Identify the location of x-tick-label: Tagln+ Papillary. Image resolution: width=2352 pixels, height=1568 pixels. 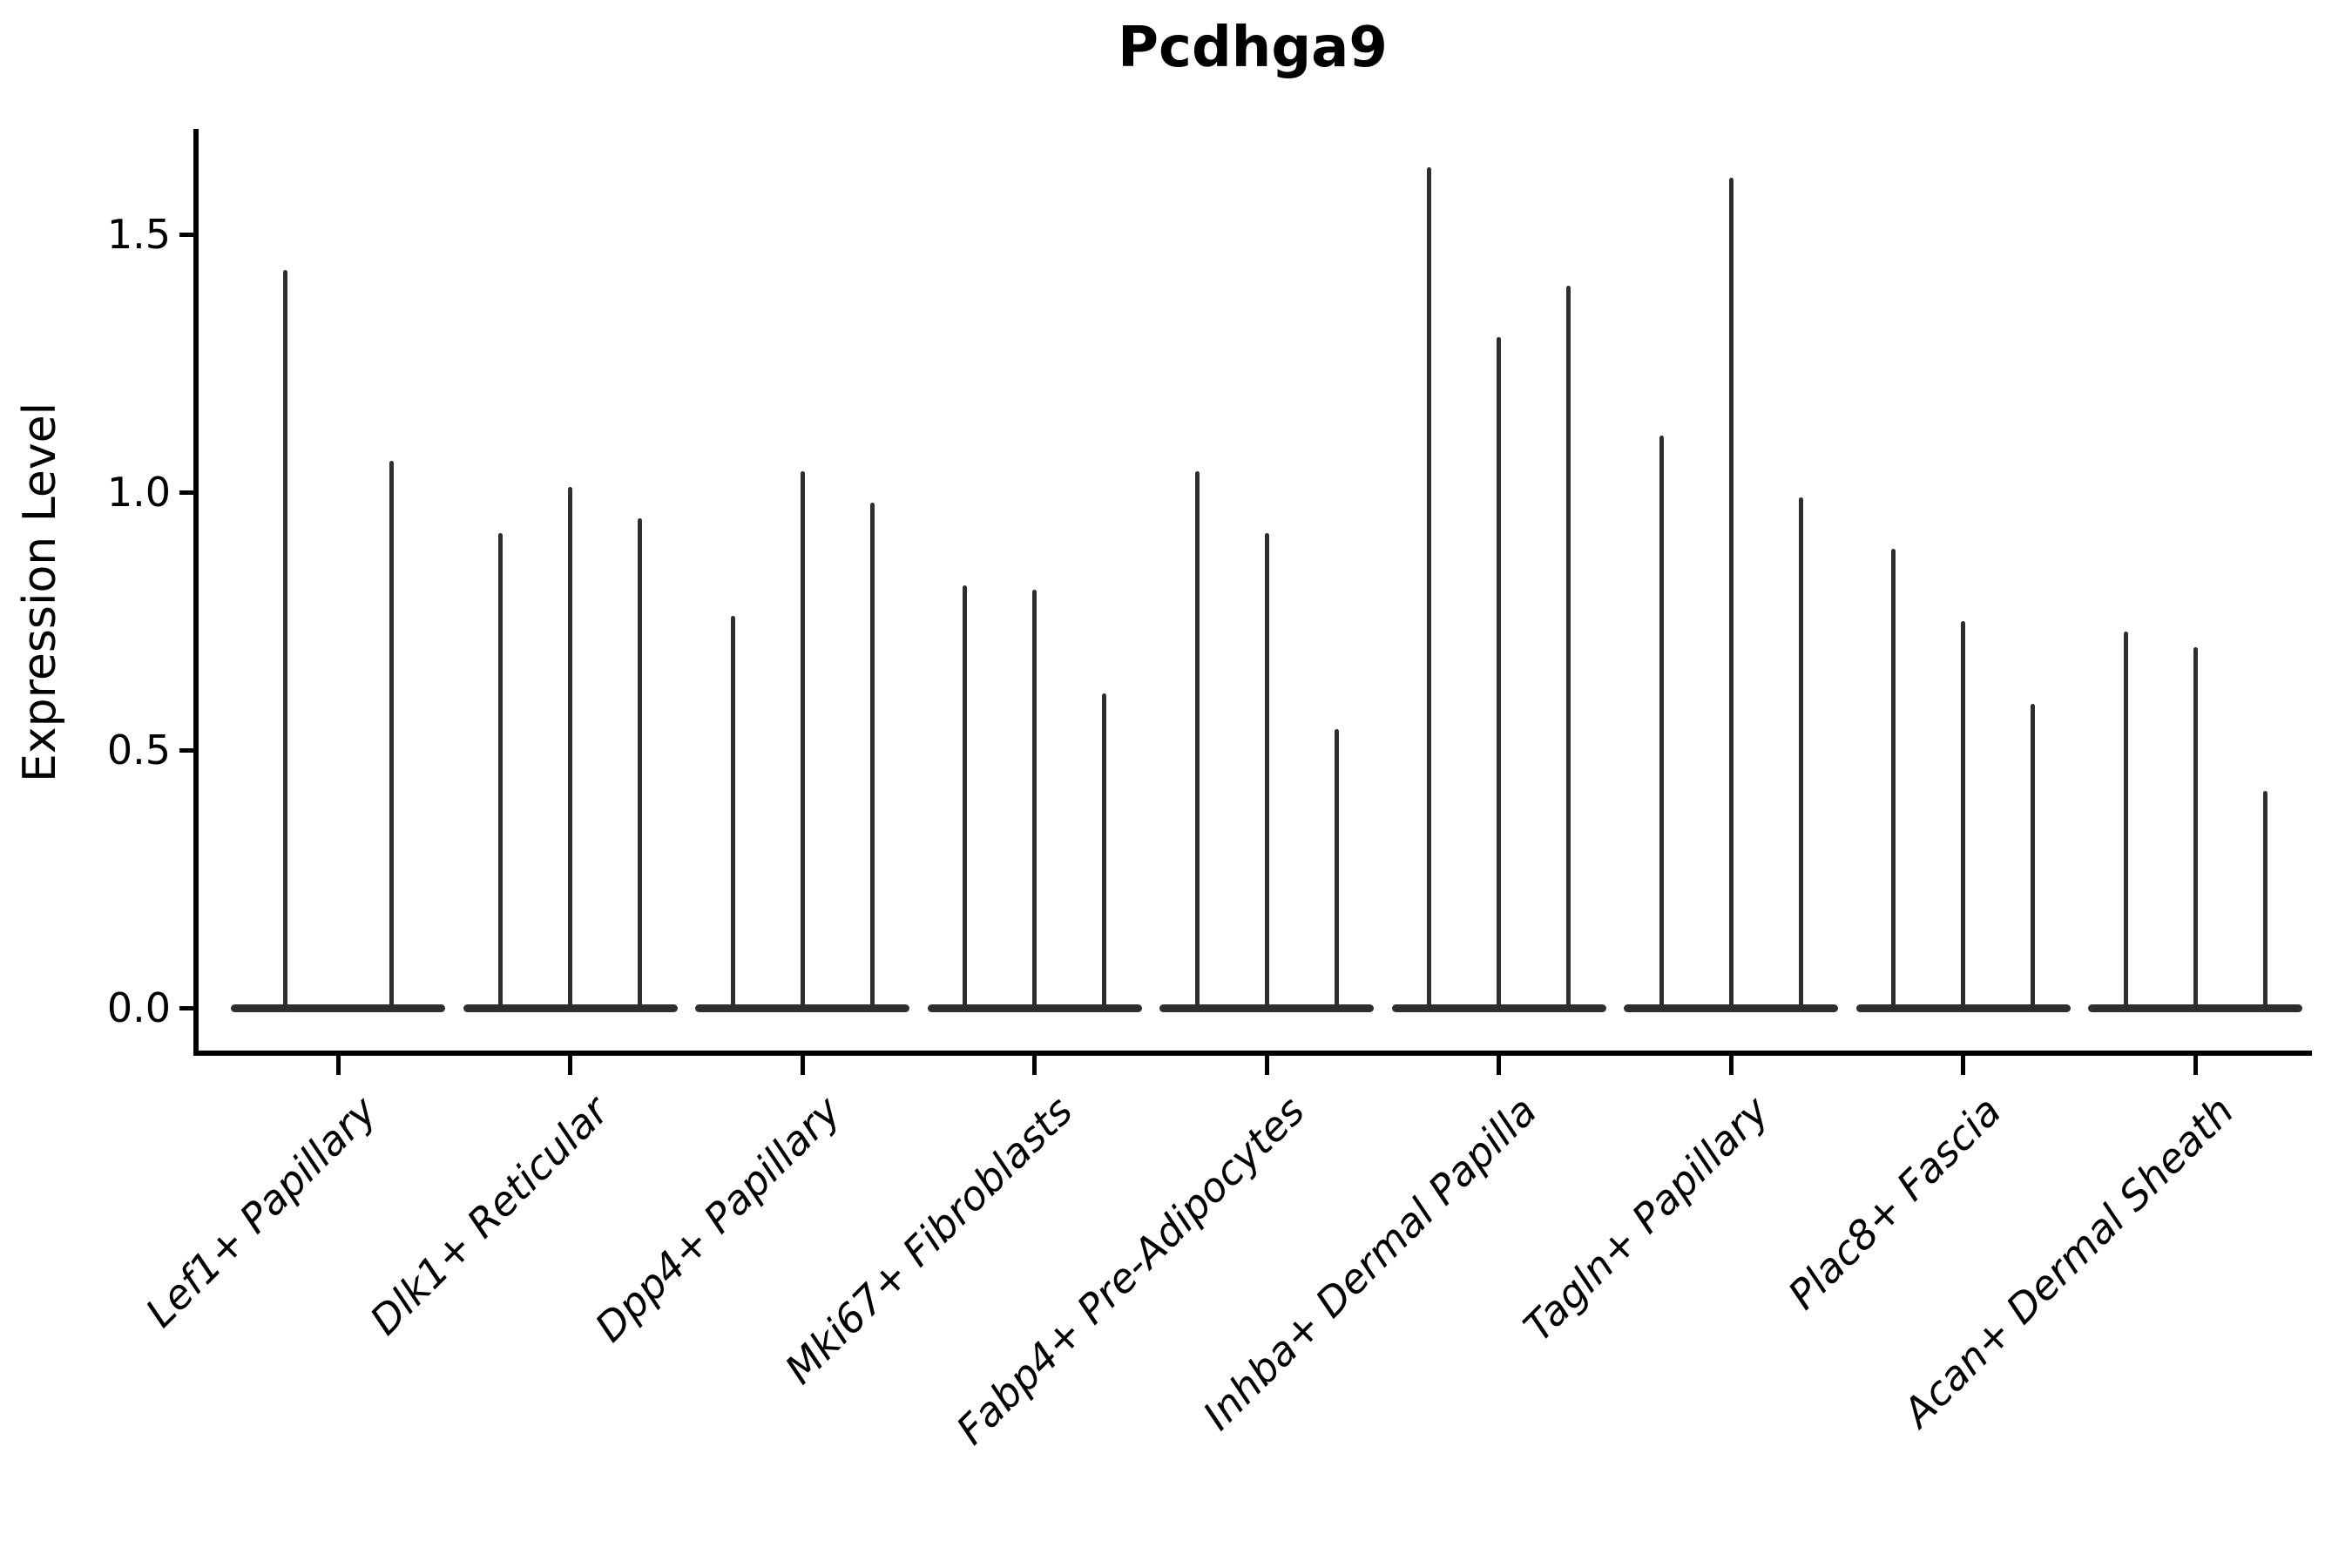
(1646, 1219).